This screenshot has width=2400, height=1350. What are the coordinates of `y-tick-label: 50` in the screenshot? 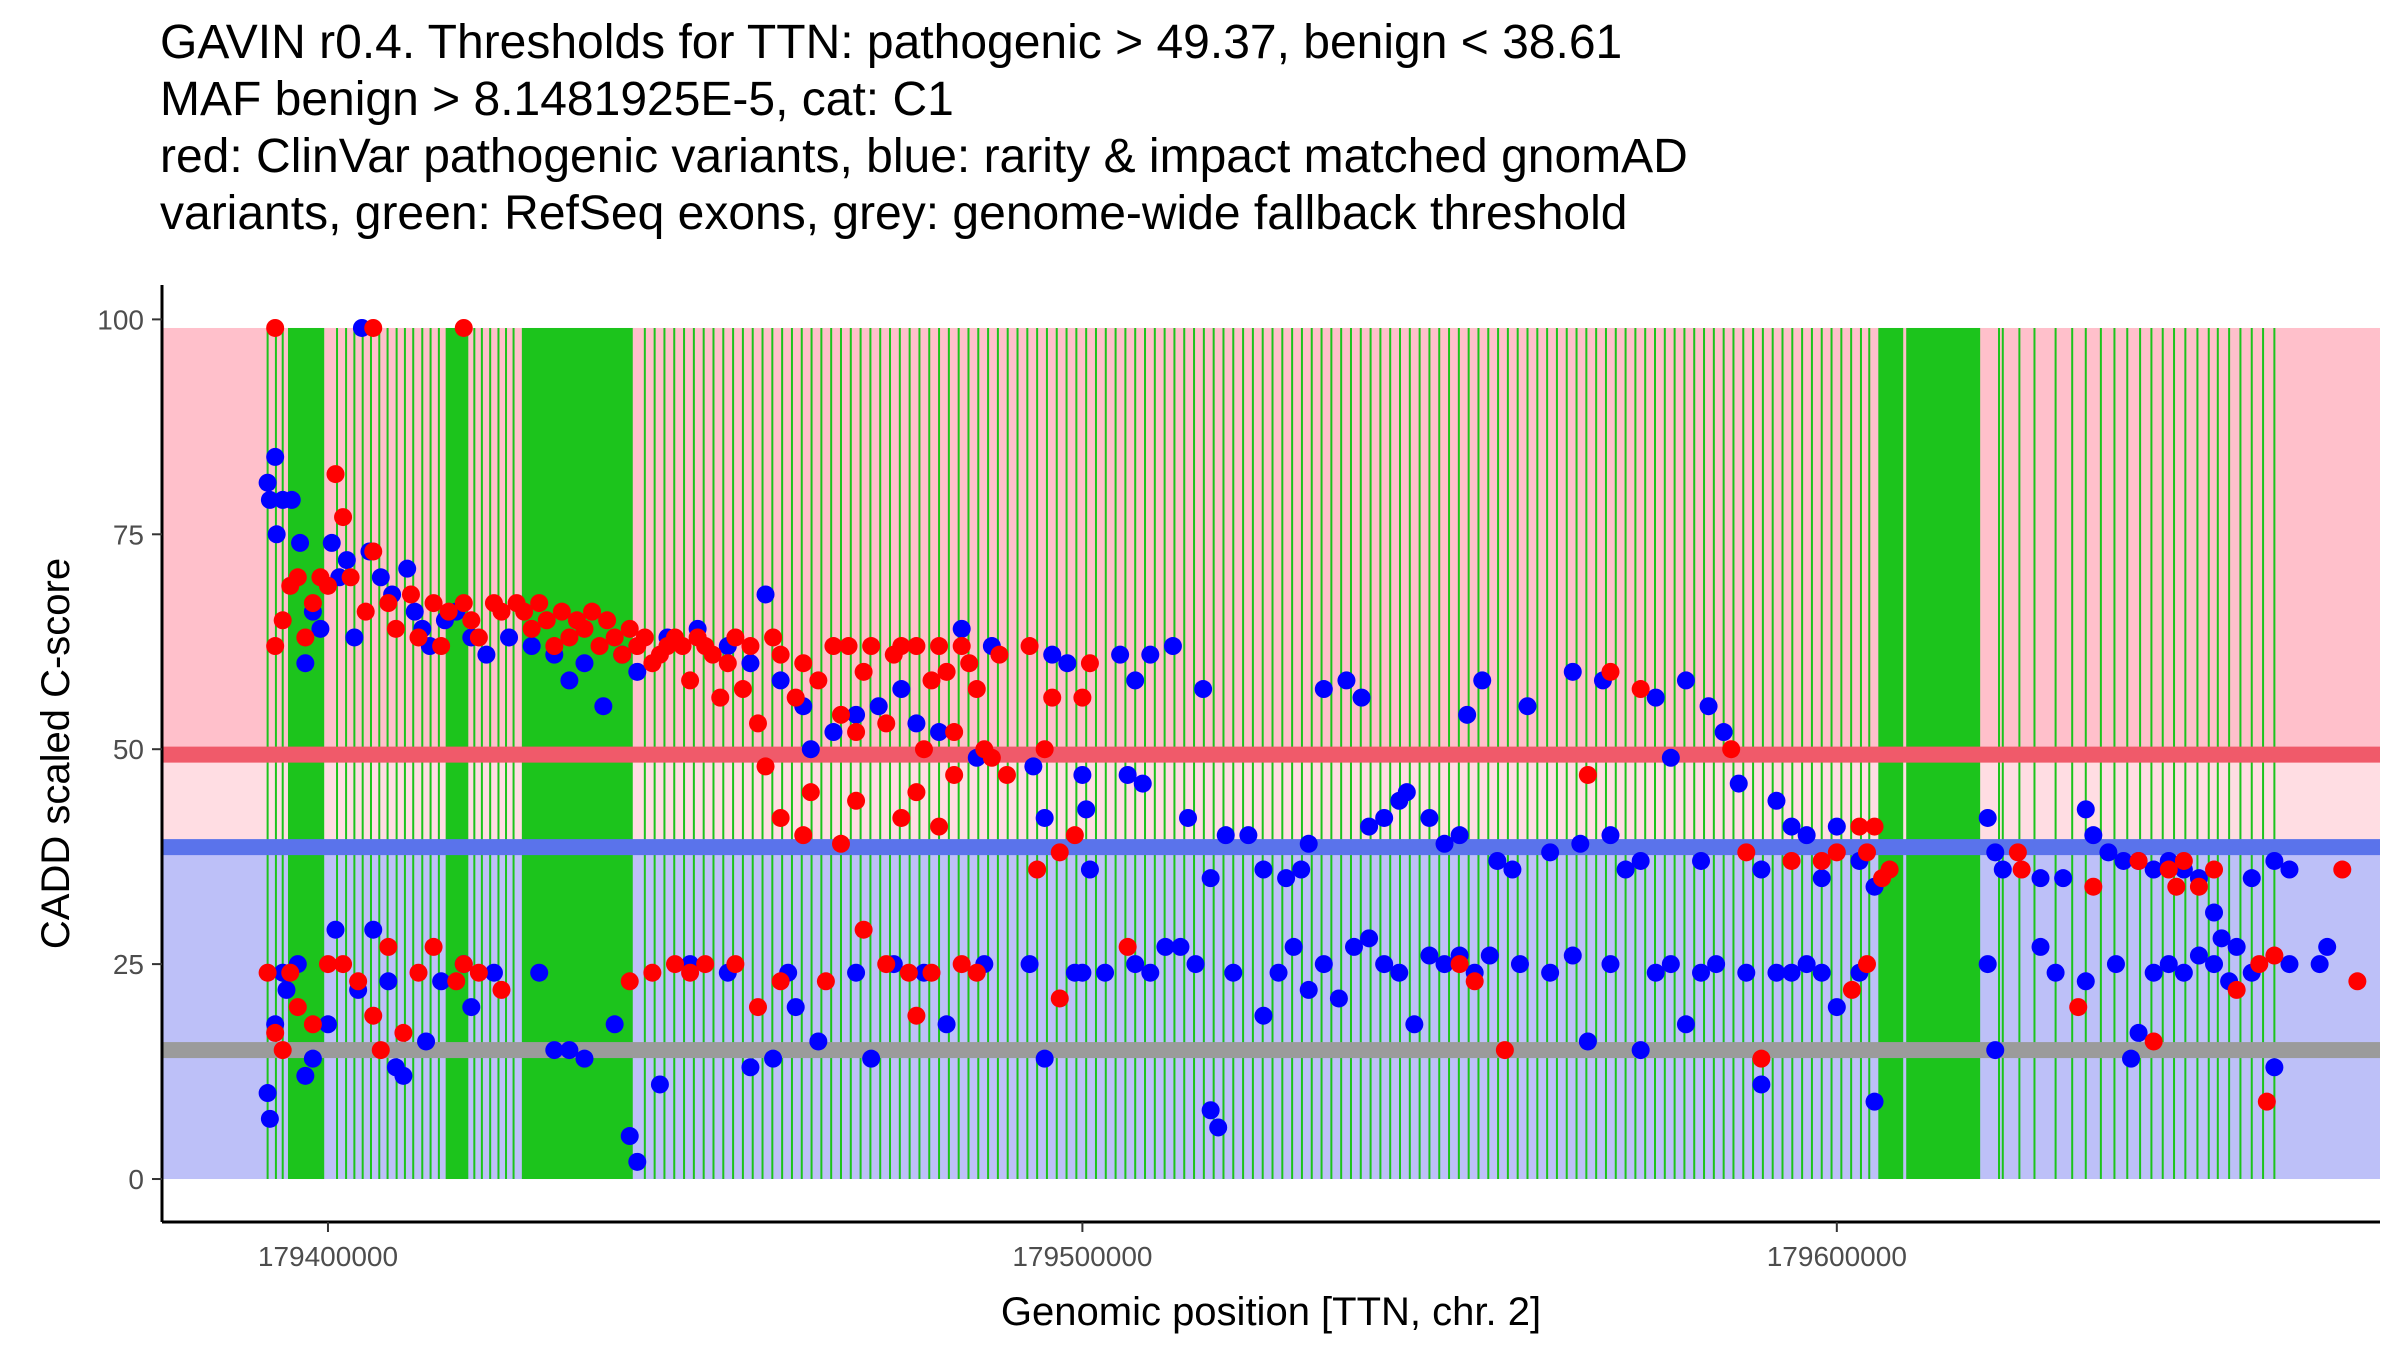 It's located at (128, 749).